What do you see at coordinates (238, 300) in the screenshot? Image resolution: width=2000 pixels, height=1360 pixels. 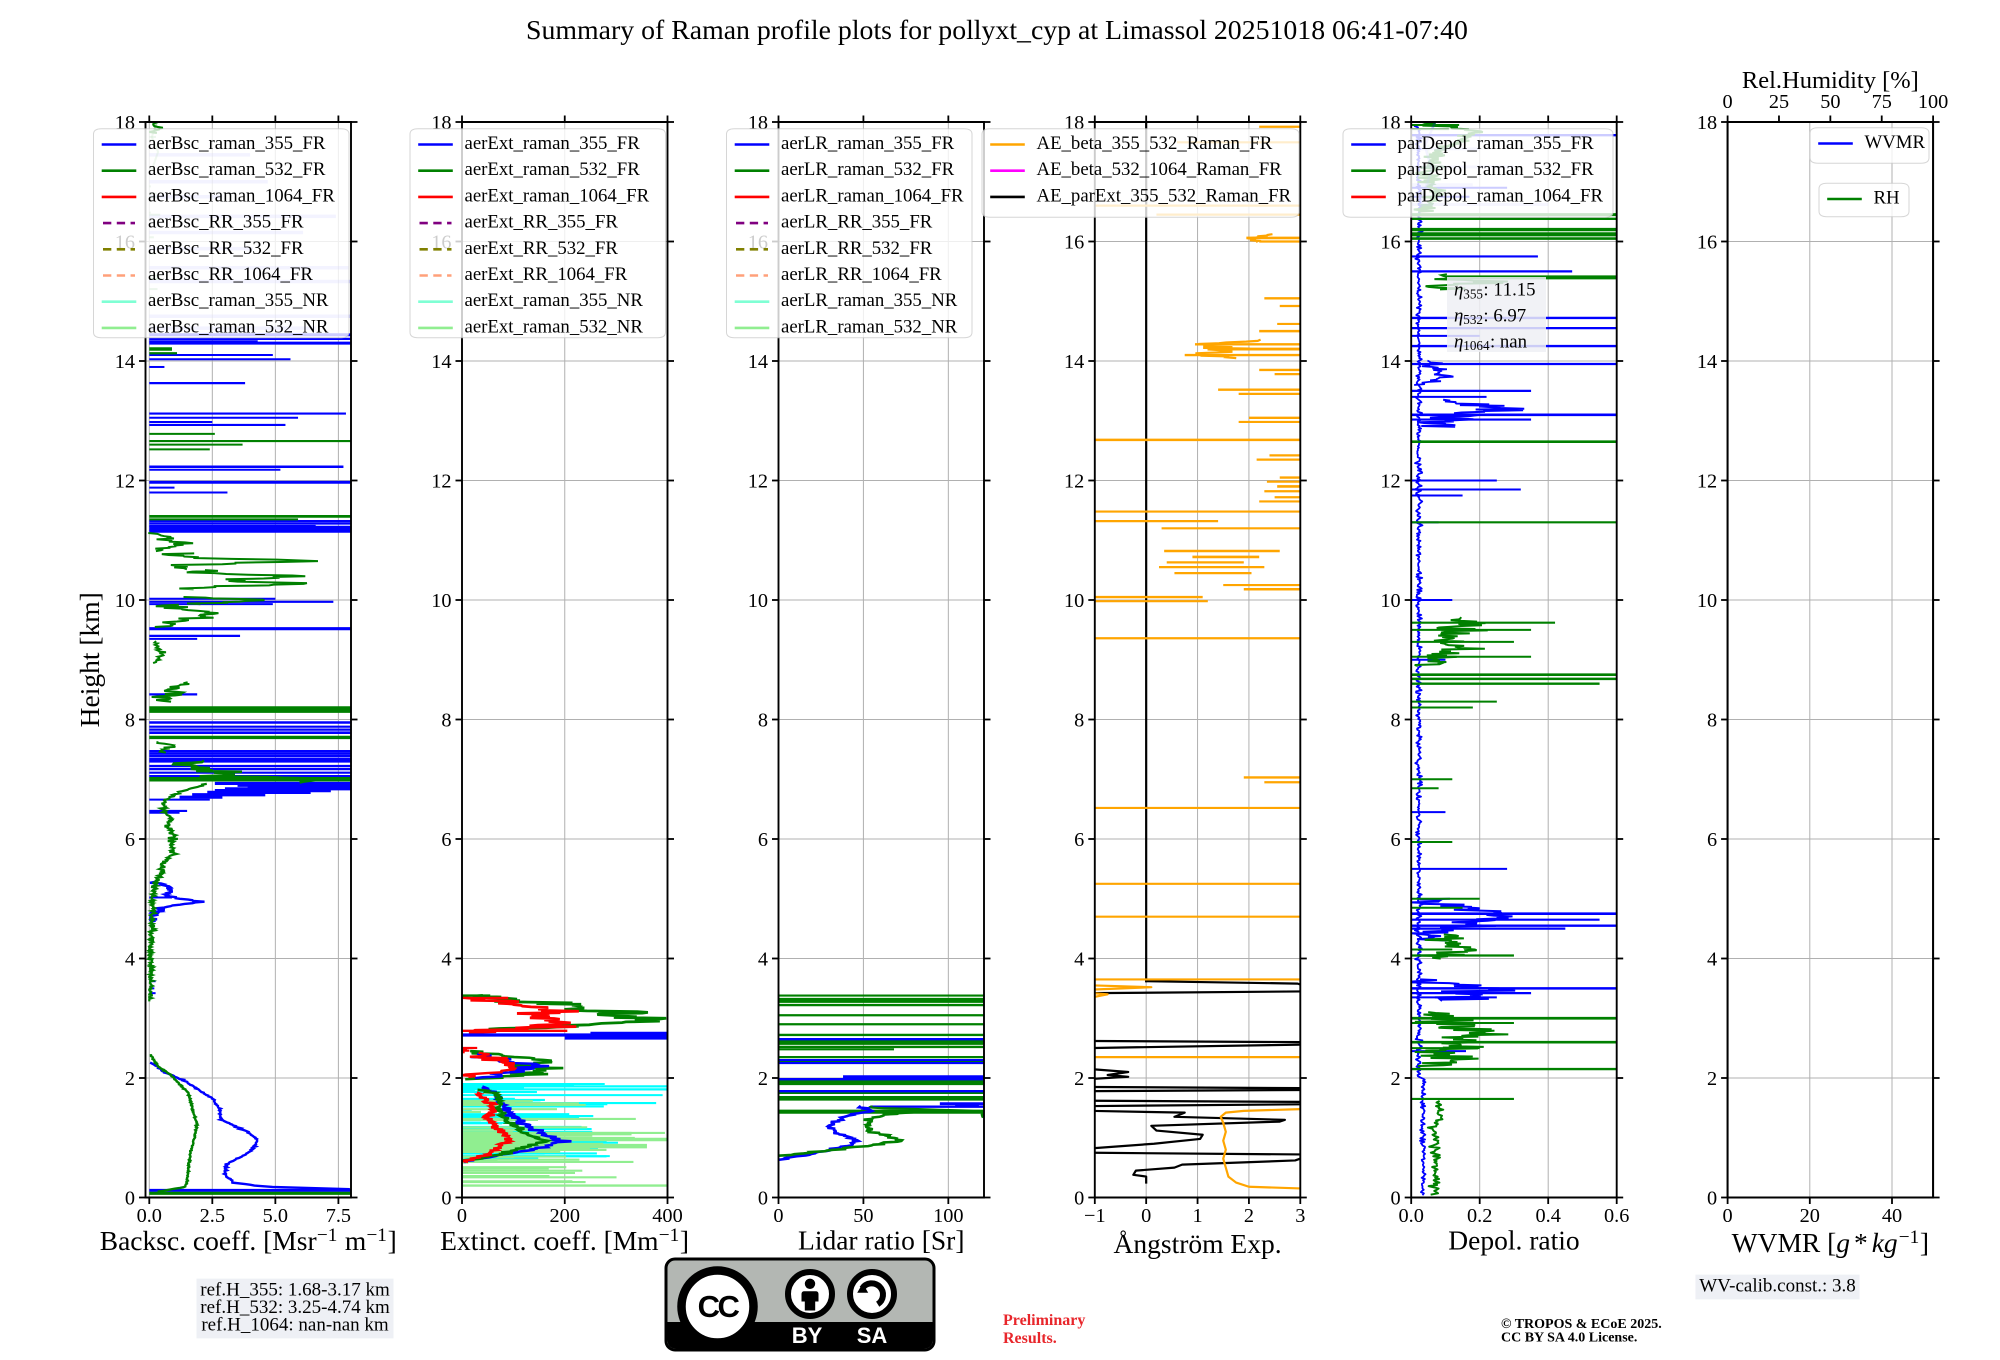 I see `svg-text: aerBsc_raman_355_NR` at bounding box center [238, 300].